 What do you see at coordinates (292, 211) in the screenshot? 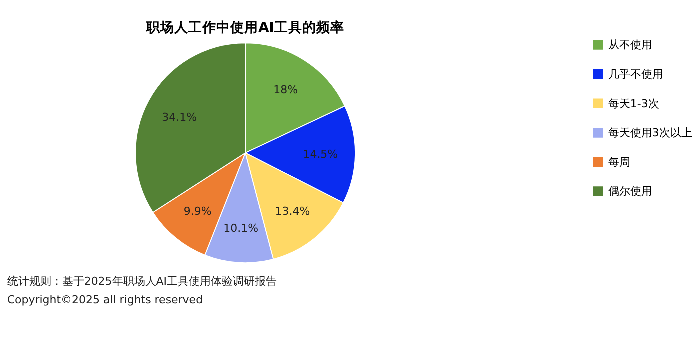
I see `data-label: 13.4%` at bounding box center [292, 211].